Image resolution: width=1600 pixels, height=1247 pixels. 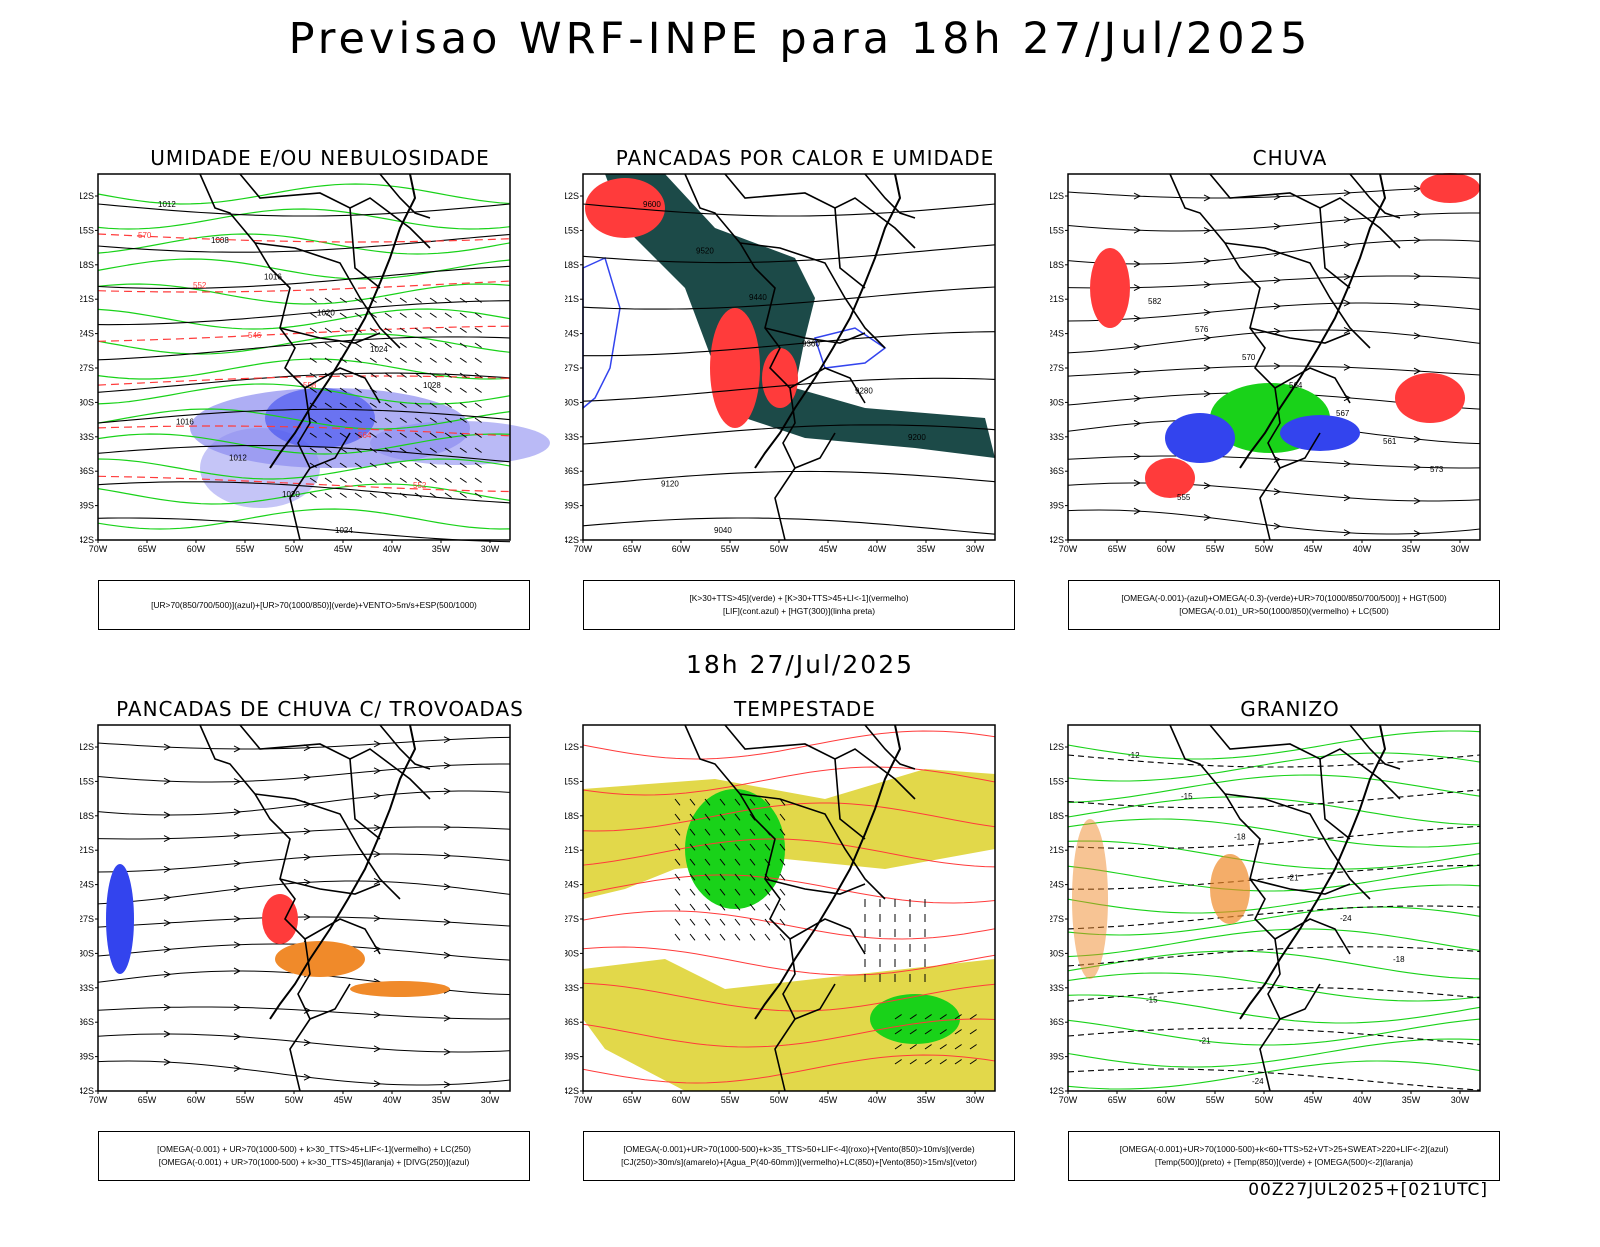 What do you see at coordinates (1313, 549) in the screenshot?
I see `lon-tick-label: 45W` at bounding box center [1313, 549].